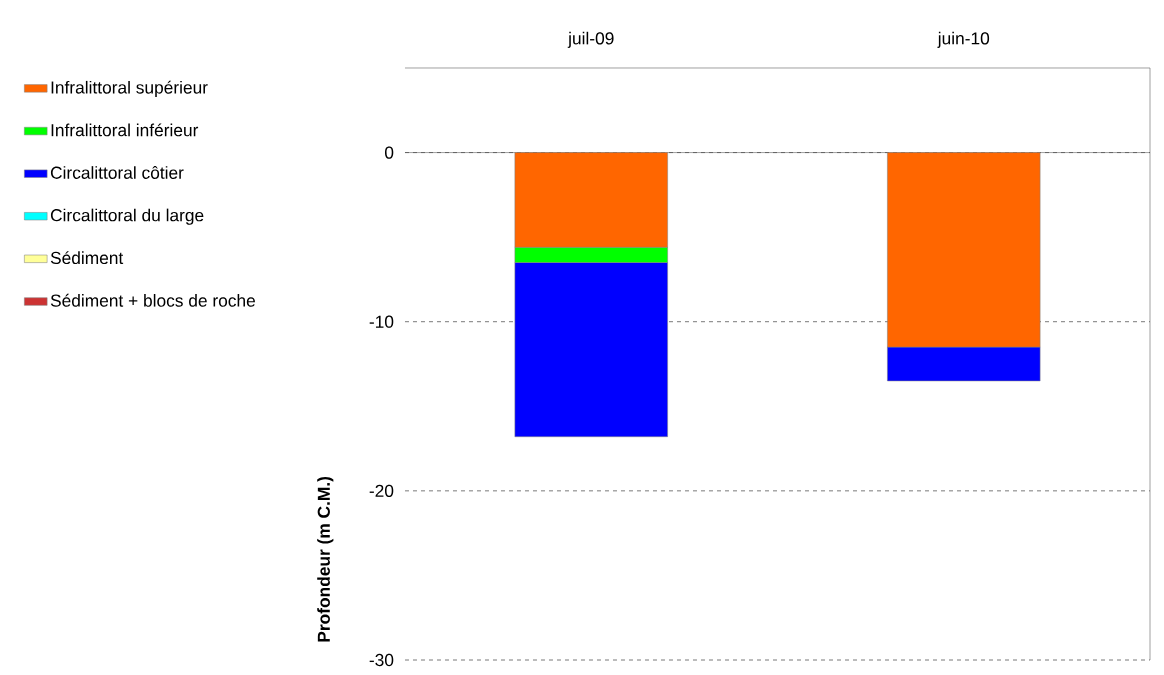  I want to click on y-axis-title: Profondeur (m C.M.), so click(325, 559).